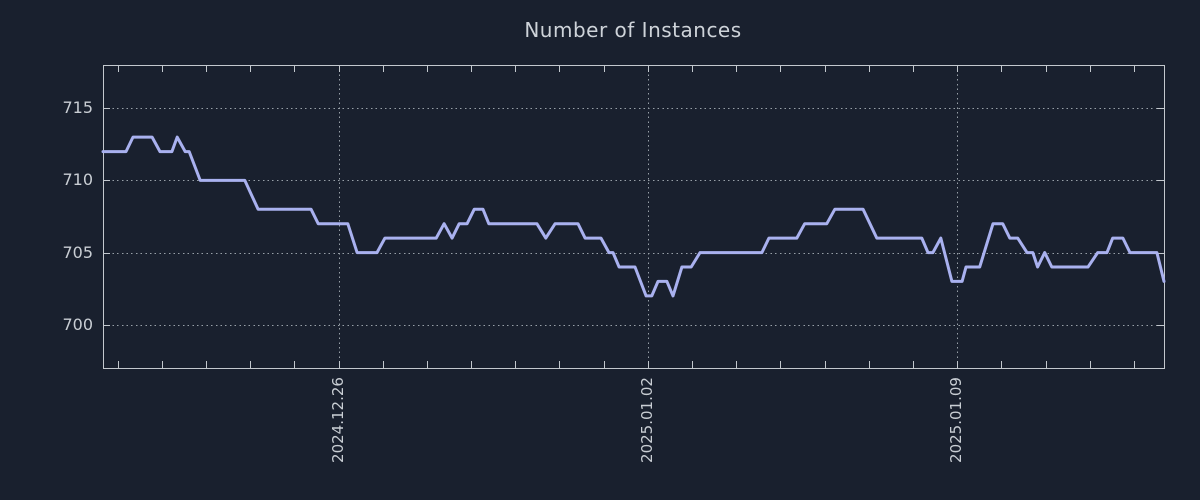 This screenshot has height=500, width=1200. I want to click on x-axis-tick-label: 2025.01.09, so click(956, 420).